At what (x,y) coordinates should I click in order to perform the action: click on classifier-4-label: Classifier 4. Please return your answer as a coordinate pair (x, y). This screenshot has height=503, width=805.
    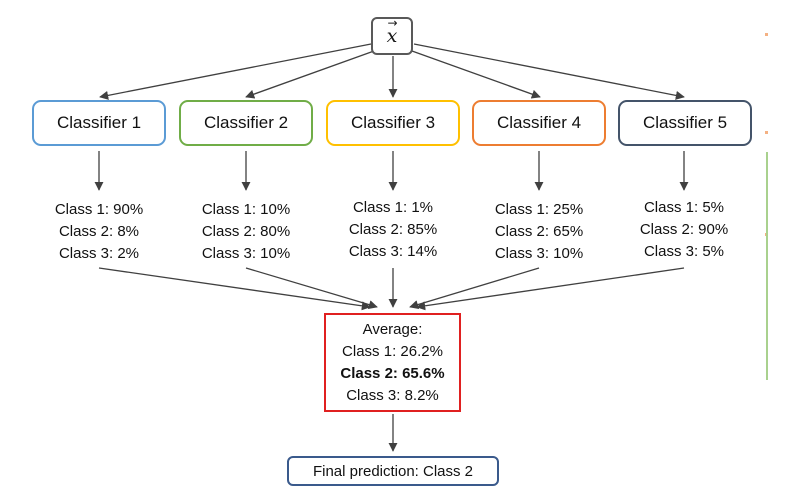
    Looking at the image, I should click on (539, 122).